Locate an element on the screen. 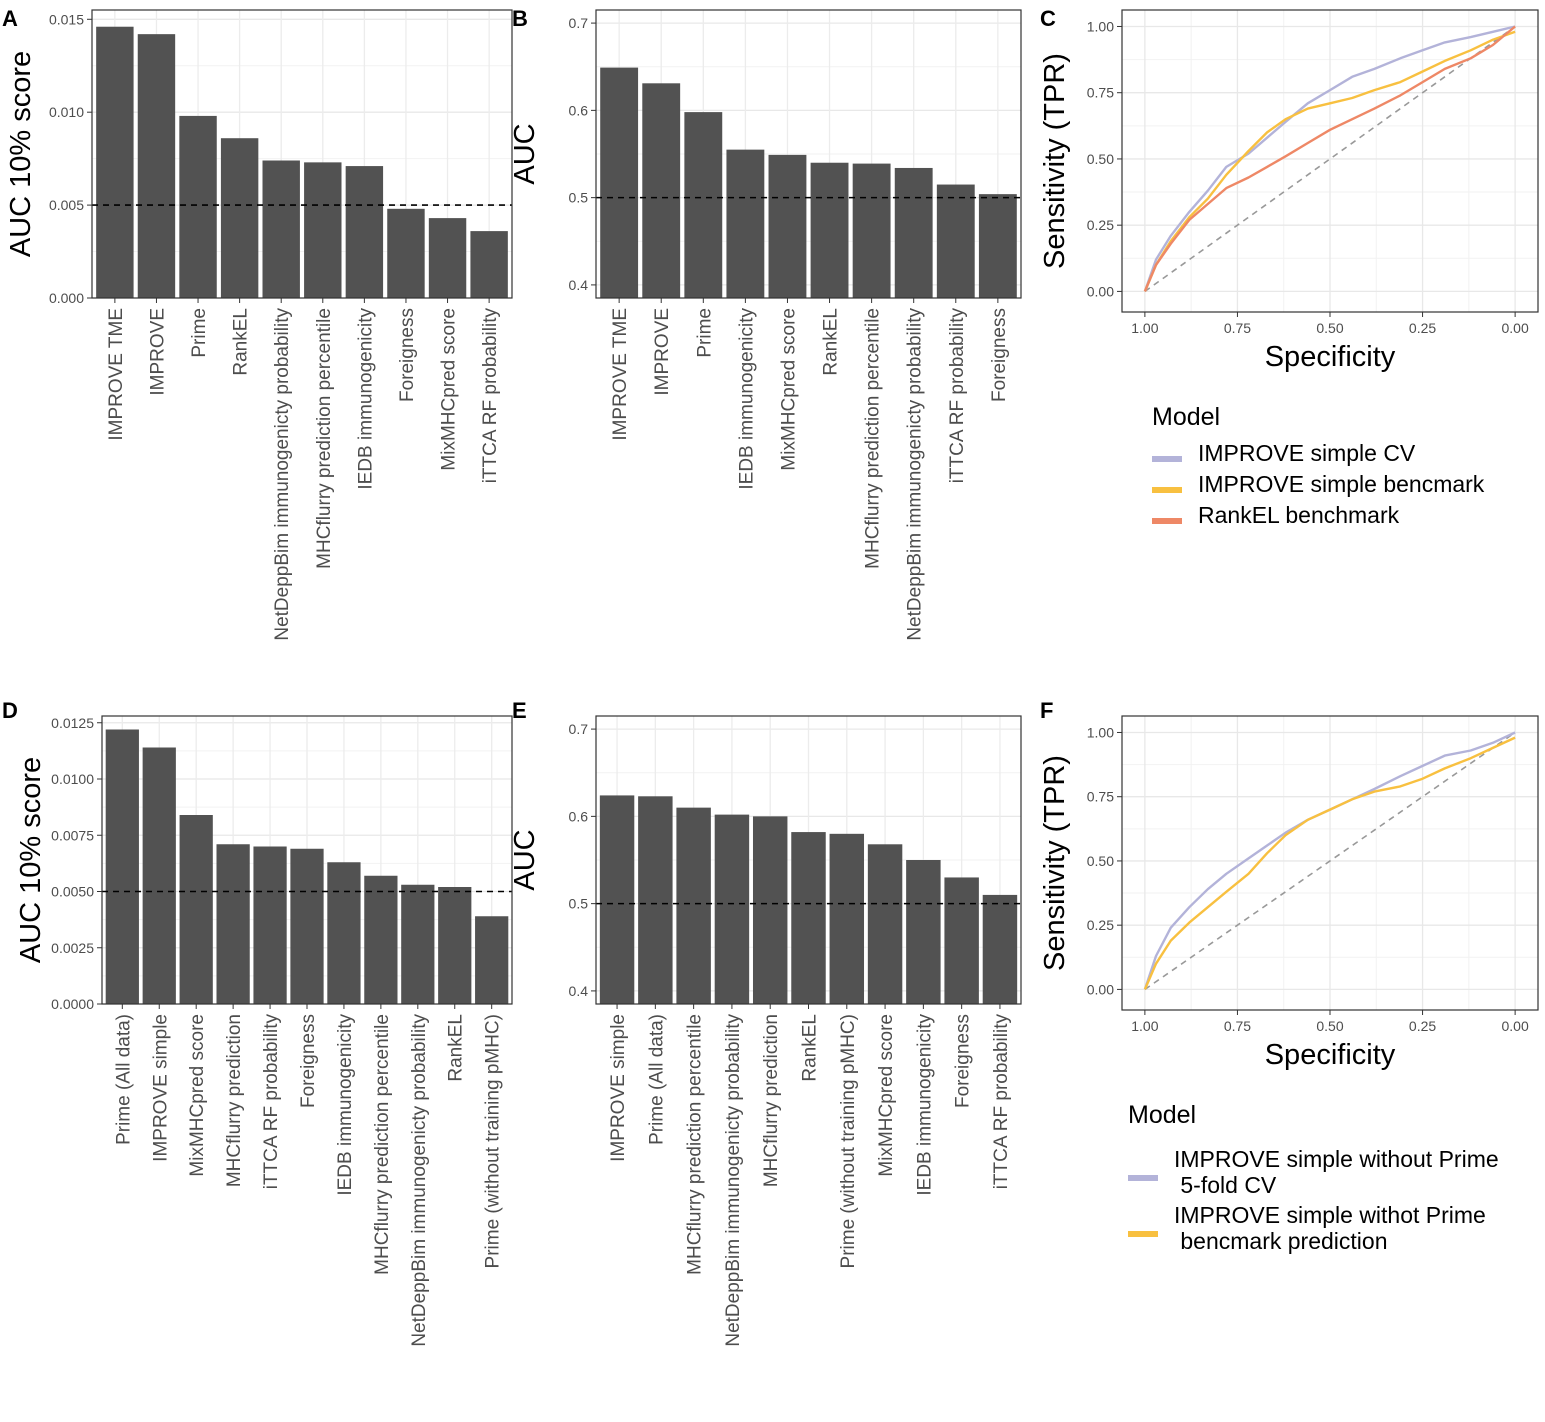  legend-label-2: IMPROVE simple bencmark is located at coordinates (1341, 484).